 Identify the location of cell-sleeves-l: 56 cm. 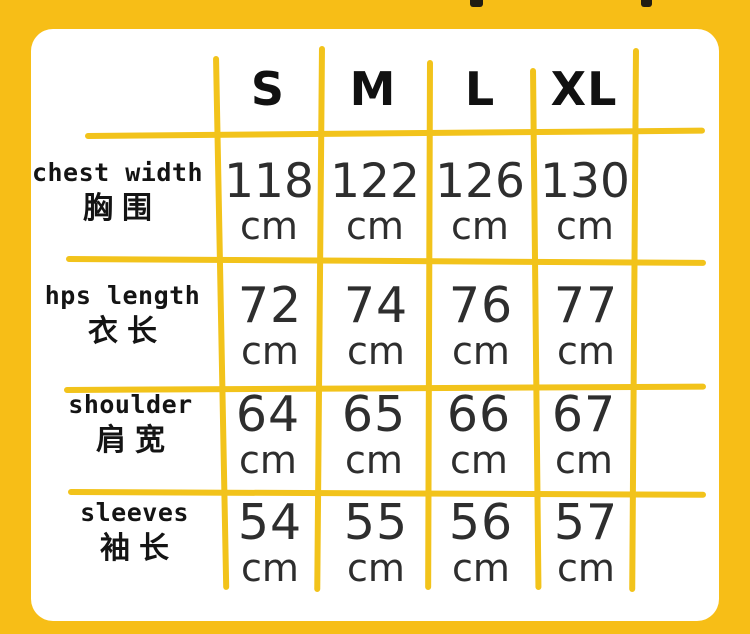
(481, 542).